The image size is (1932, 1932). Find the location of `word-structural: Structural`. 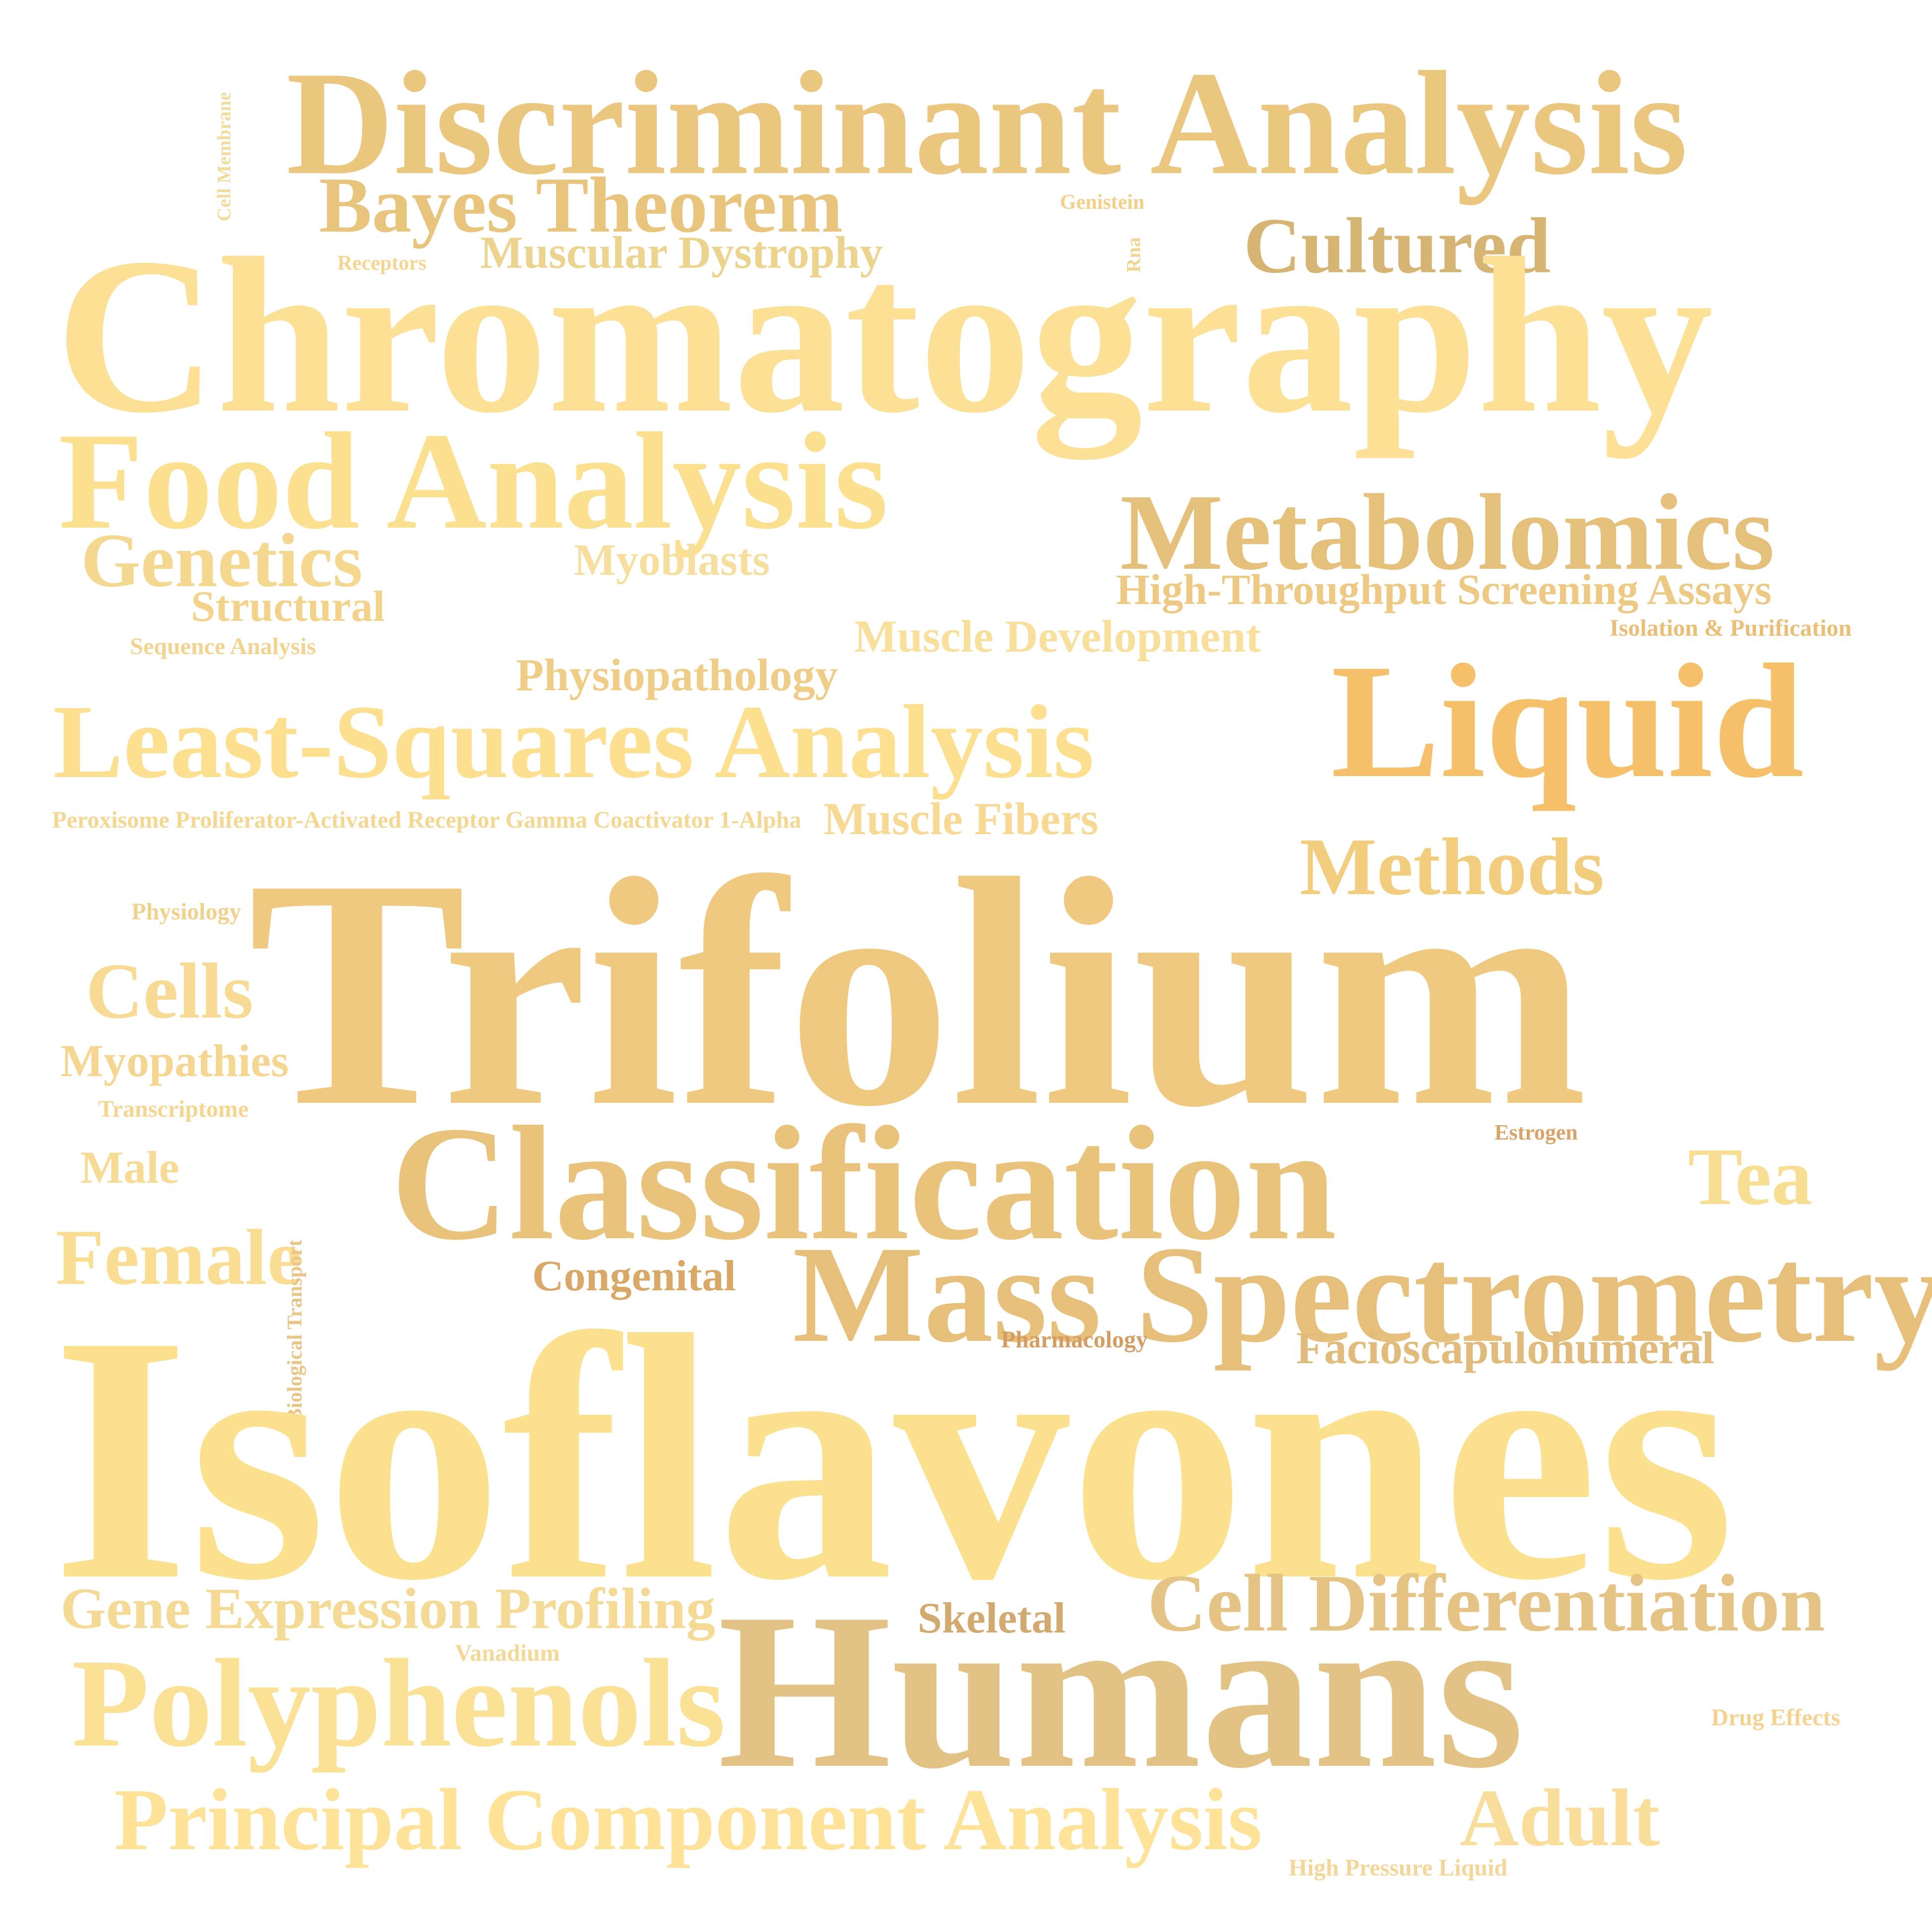

word-structural: Structural is located at coordinates (288, 607).